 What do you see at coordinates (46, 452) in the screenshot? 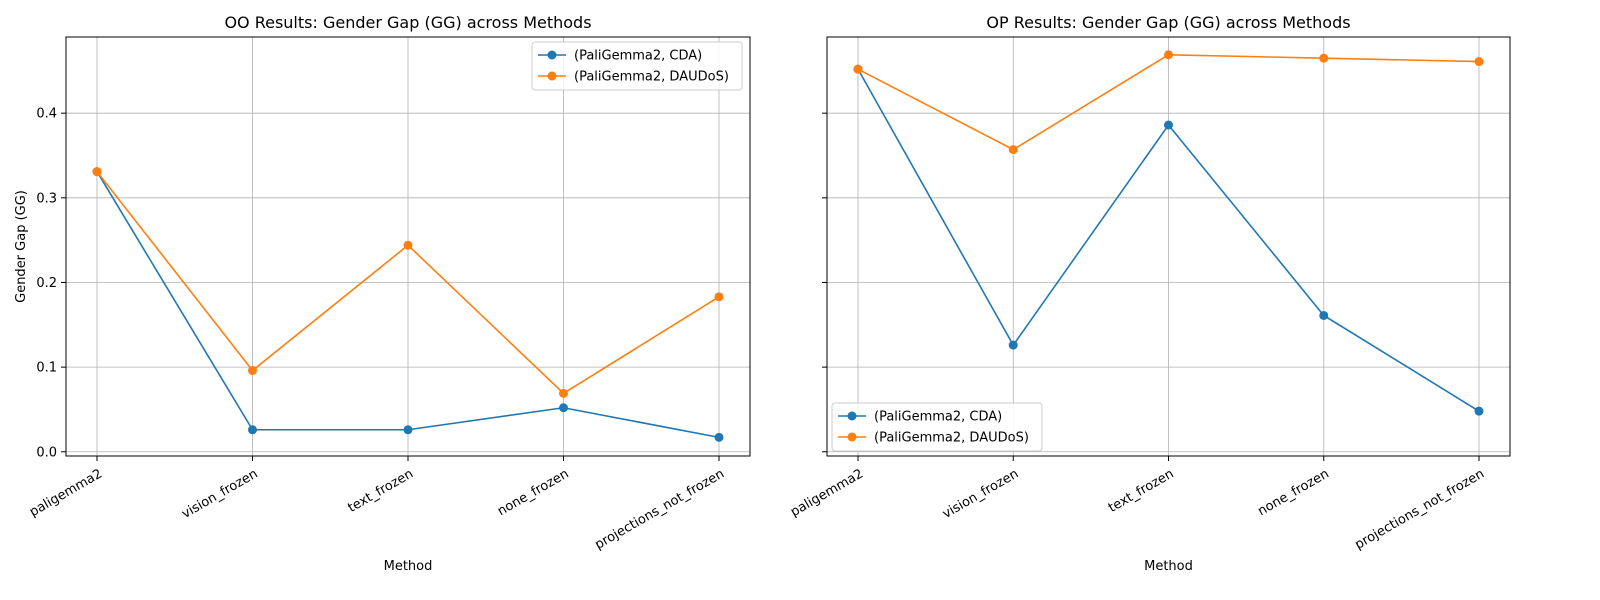
I see `y-tick-label: 0.0` at bounding box center [46, 452].